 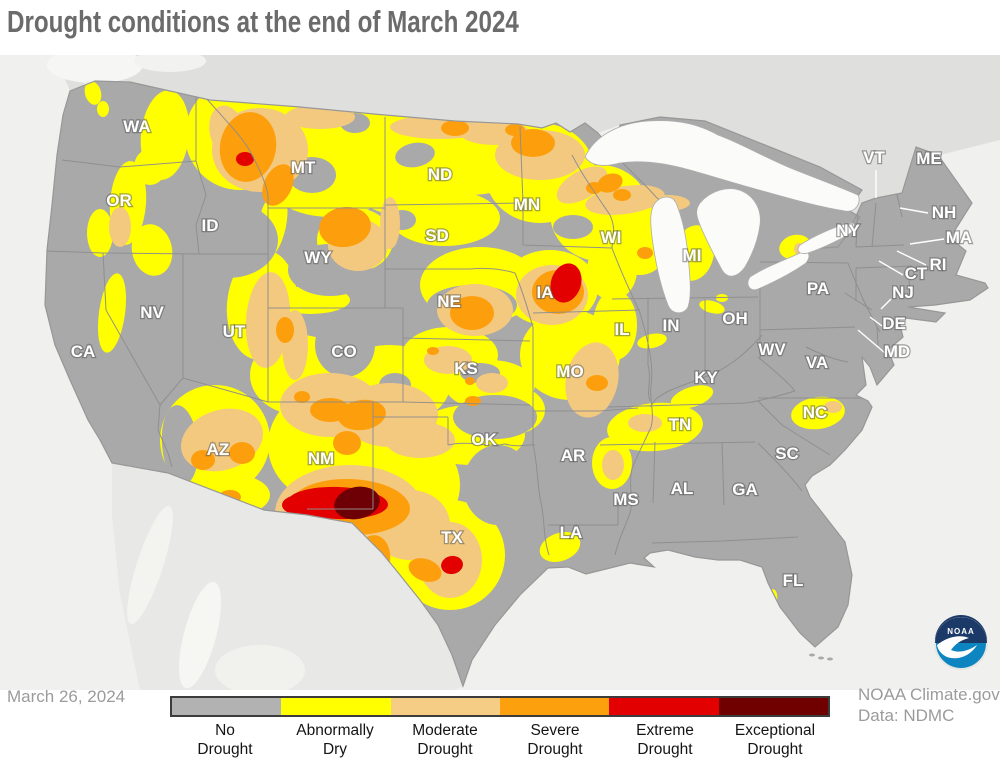 What do you see at coordinates (894, 323) in the screenshot?
I see `state-label-de: DE` at bounding box center [894, 323].